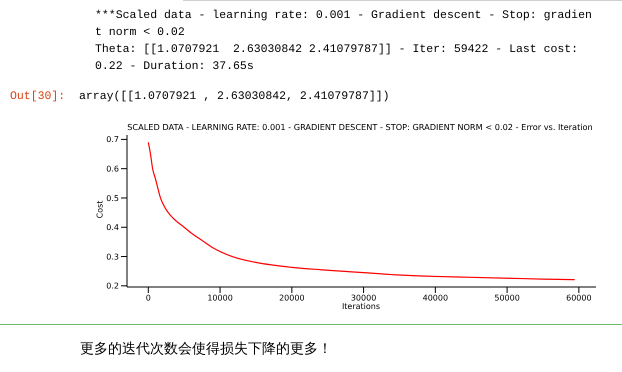  I want to click on y-tick-label: 0.5, so click(112, 198).